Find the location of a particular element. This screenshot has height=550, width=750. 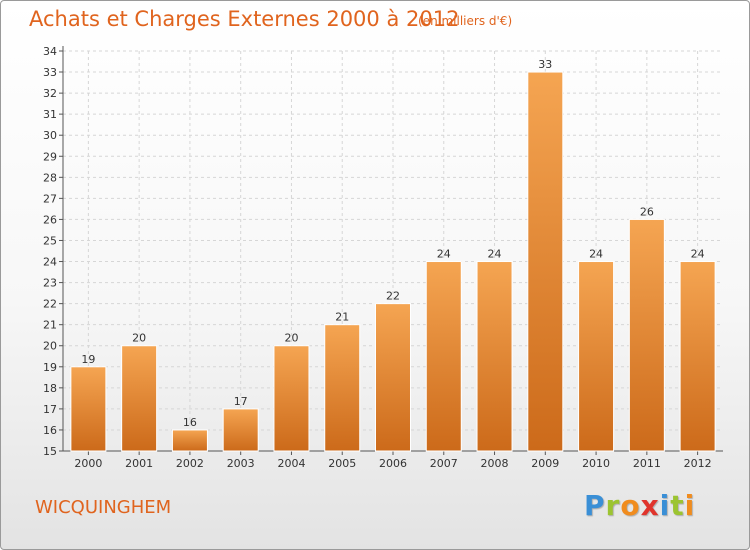

x-tick-label: 2007 is located at coordinates (444, 463).